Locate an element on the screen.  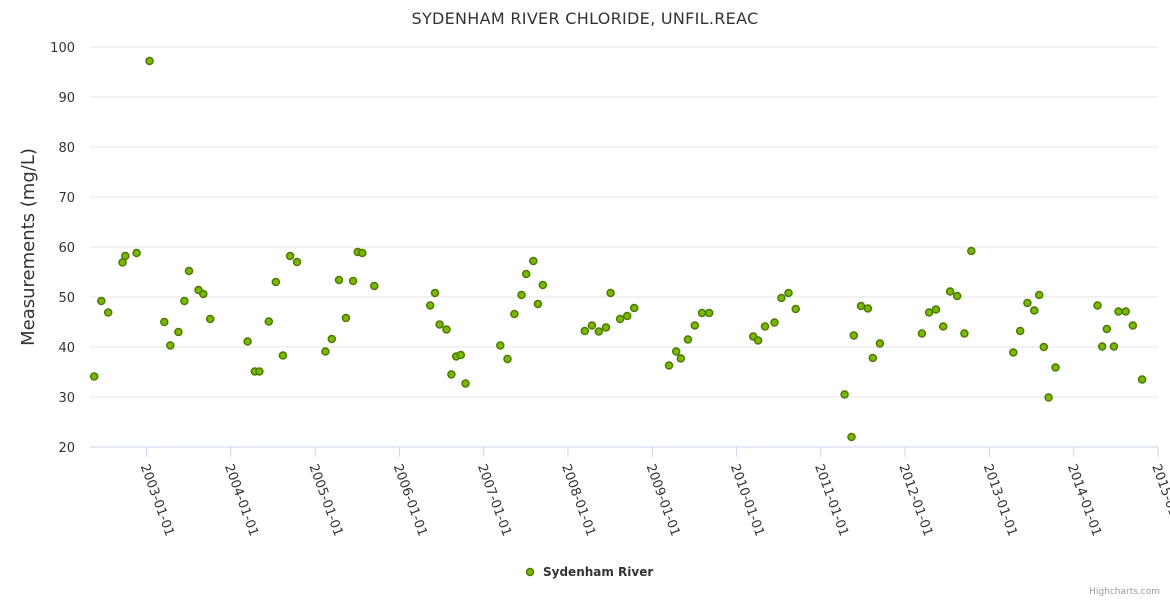
legend-label: Sydenham River is located at coordinates (598, 572).